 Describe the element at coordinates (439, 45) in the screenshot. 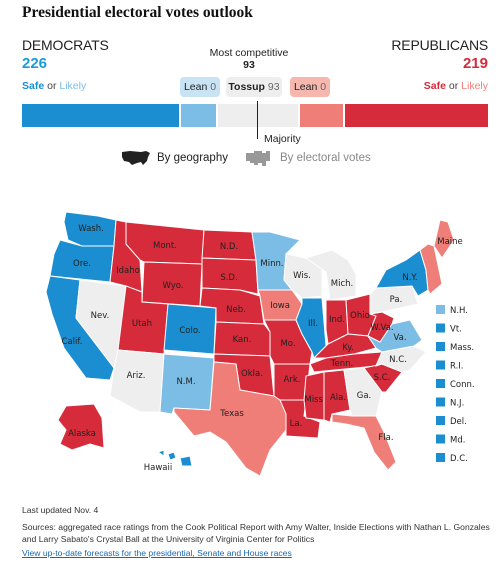

I see `republicans-label: REPUBLICANS` at that location.